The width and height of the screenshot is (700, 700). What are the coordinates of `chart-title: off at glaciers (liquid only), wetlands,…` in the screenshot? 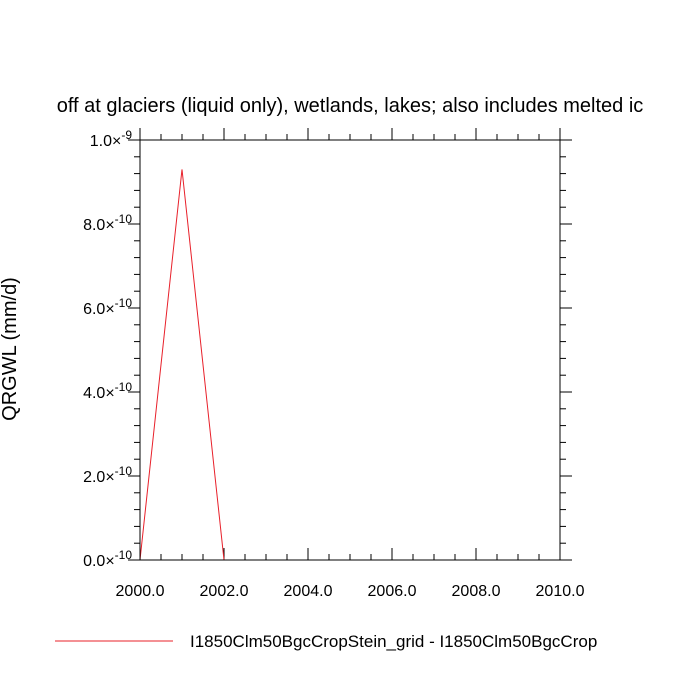 It's located at (350, 106).